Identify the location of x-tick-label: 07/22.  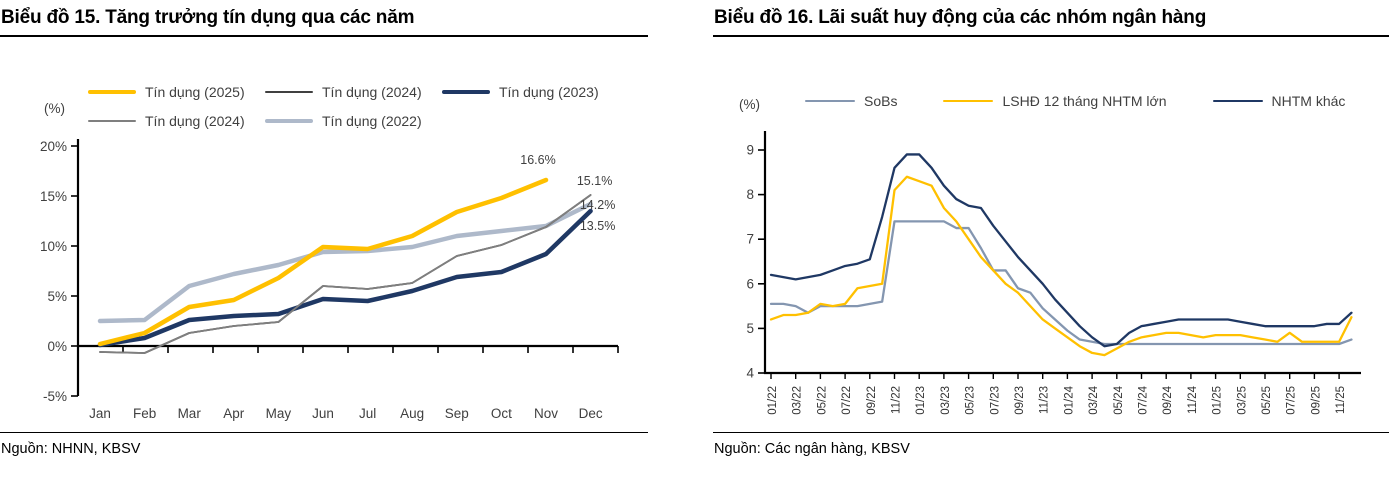
(847, 400).